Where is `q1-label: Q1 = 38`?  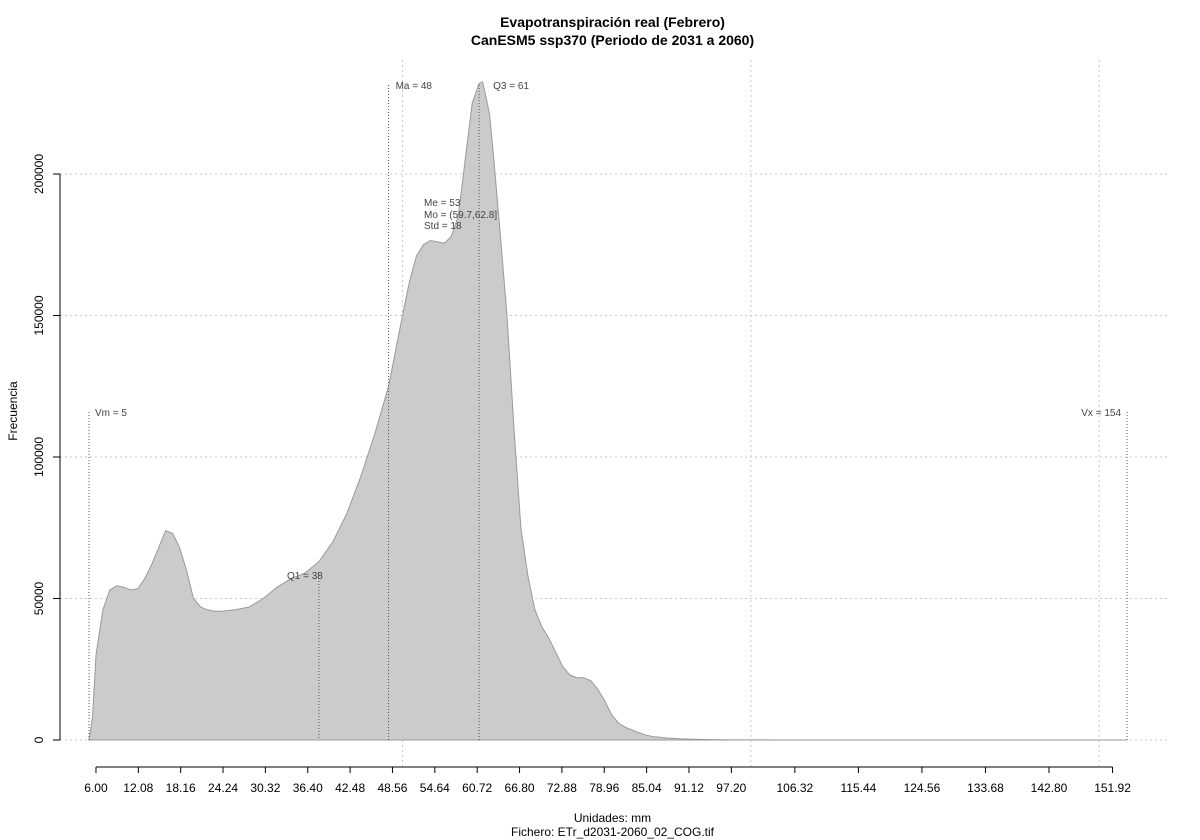 q1-label: Q1 = 38 is located at coordinates (305, 576).